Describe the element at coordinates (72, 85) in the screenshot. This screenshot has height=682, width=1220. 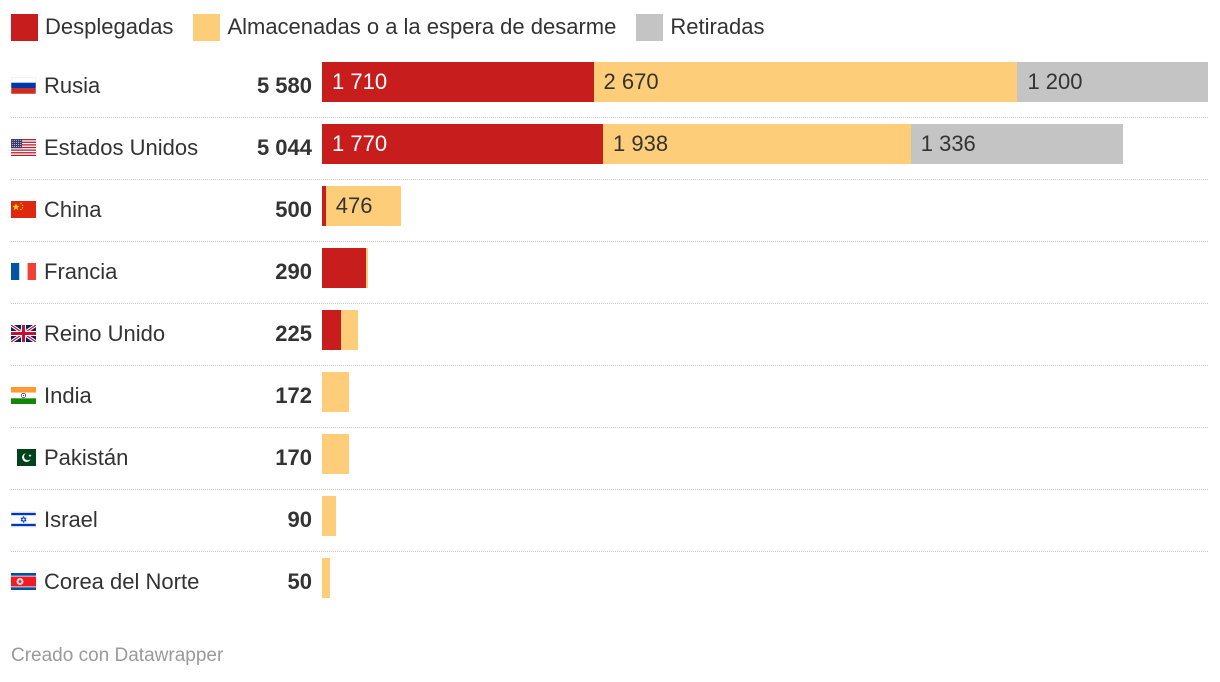
I see `country-label: Rusia` at that location.